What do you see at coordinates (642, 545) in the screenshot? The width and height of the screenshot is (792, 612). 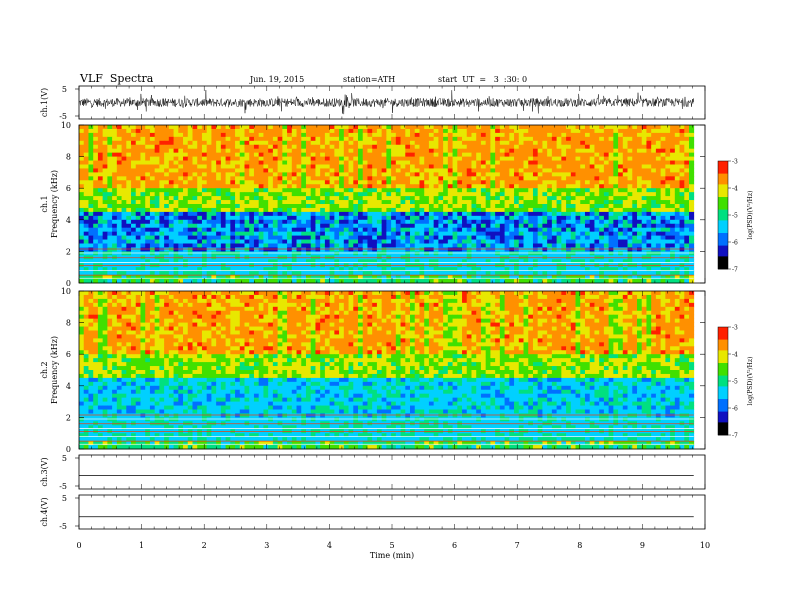 I see `x-tick-label: 9` at bounding box center [642, 545].